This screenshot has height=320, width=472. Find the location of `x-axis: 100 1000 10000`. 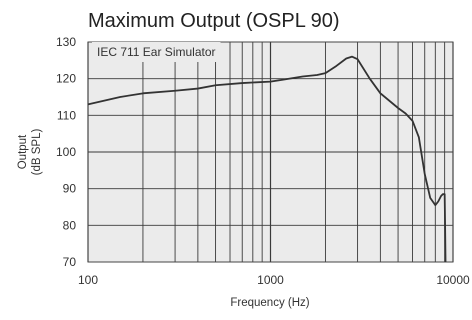

x-axis: 100 1000 10000 is located at coordinates (274, 280).